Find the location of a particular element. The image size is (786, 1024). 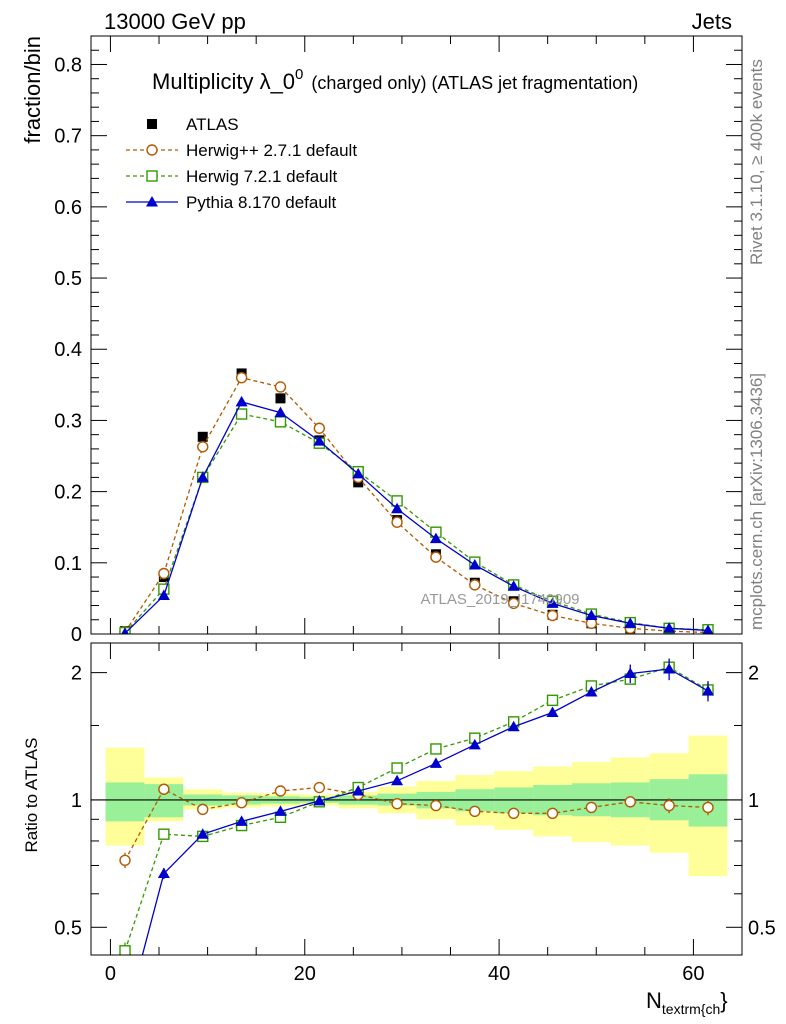

ratio-y-tick-label: 0.5 is located at coordinates (68, 928).